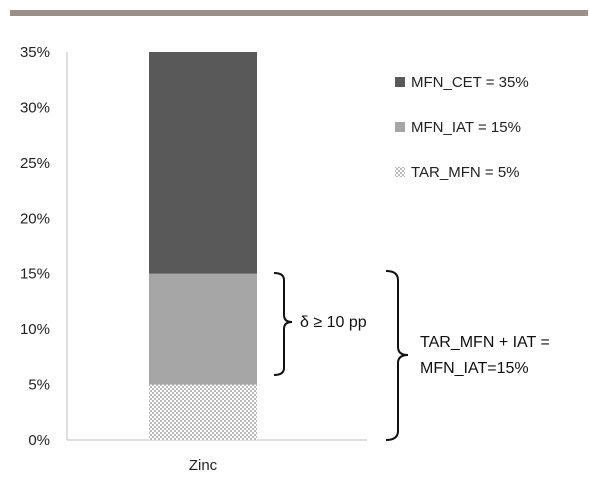 Image resolution: width=589 pixels, height=488 pixels. I want to click on y-tick-label: 25%, so click(35, 163).